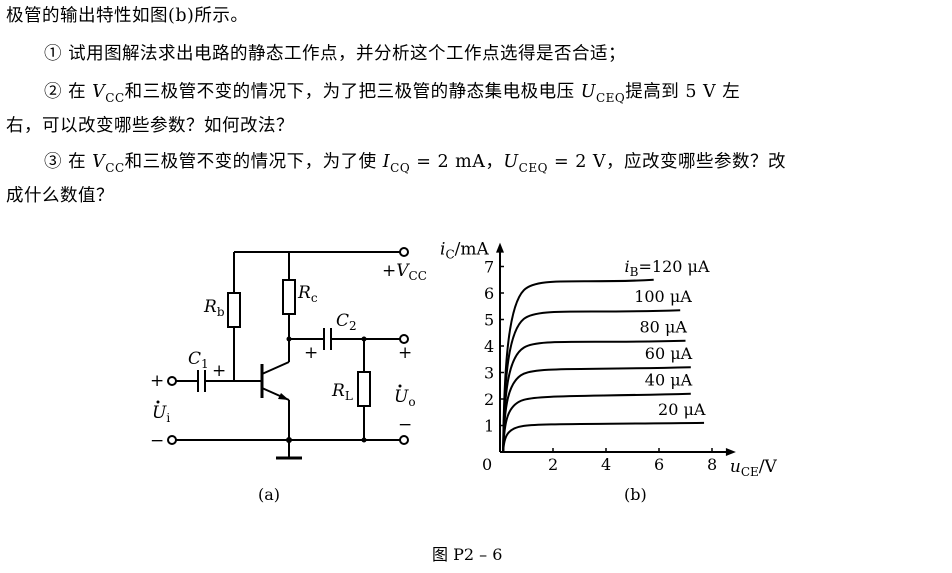 This screenshot has height=573, width=952. I want to click on emitter-arrow-icon, so click(283, 396).